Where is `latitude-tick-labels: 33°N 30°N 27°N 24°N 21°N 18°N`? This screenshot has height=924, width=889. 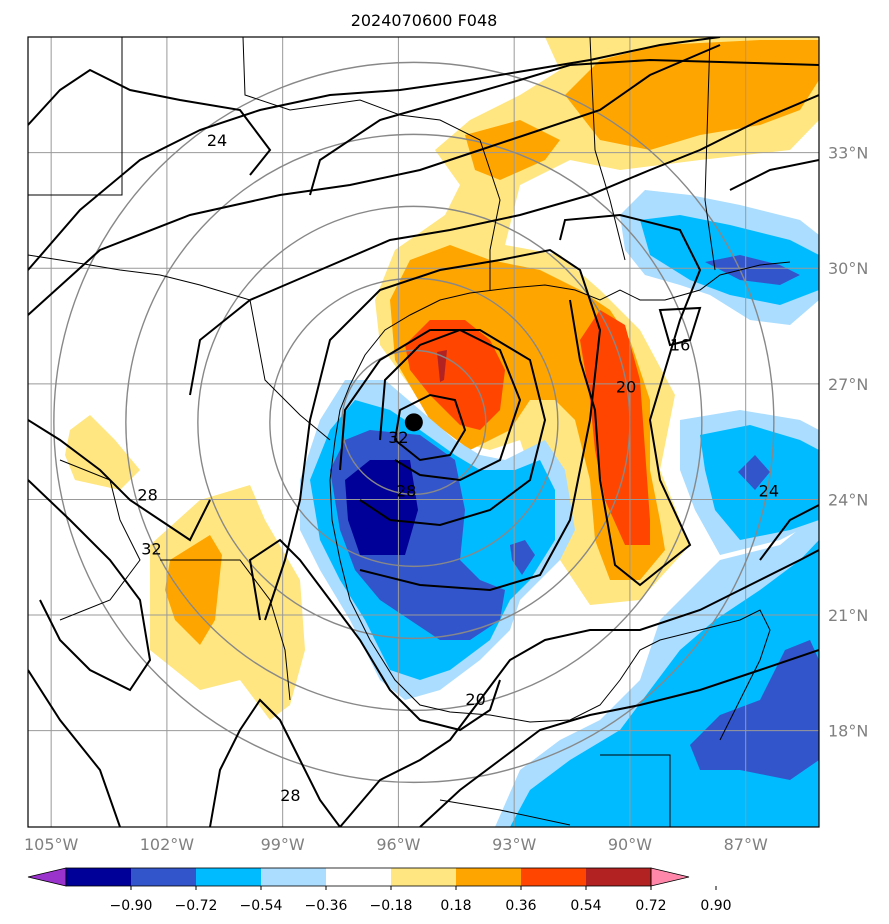
latitude-tick-labels: 33°N 30°N 27°N 24°N 21°N 18°N is located at coordinates (848, 442).